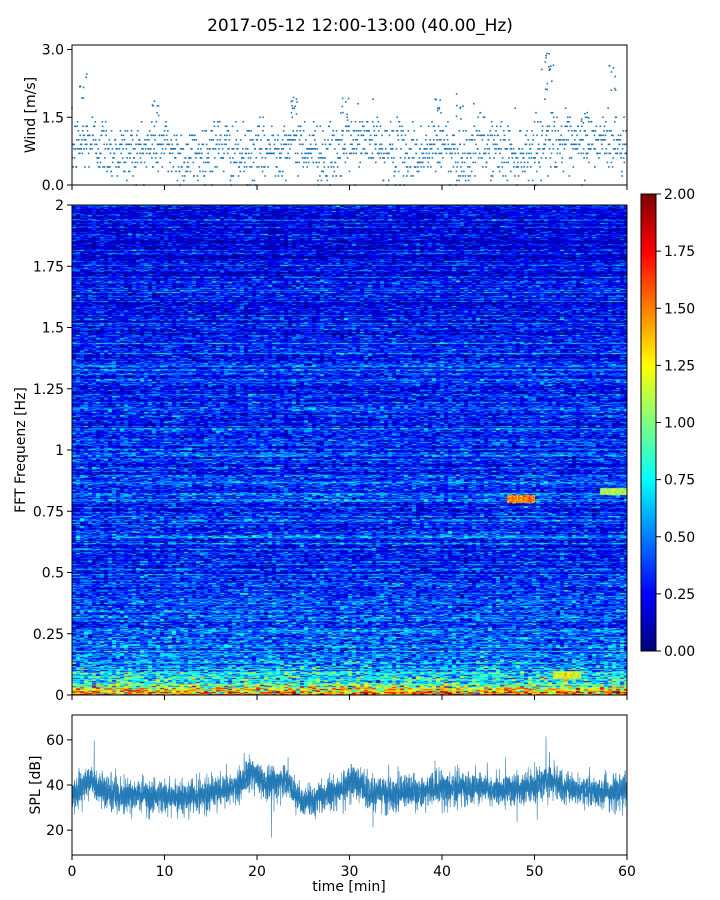 This screenshot has height=900, width=720. Describe the element at coordinates (679, 481) in the screenshot. I see `colorbar-tick-label: 0.75` at that location.